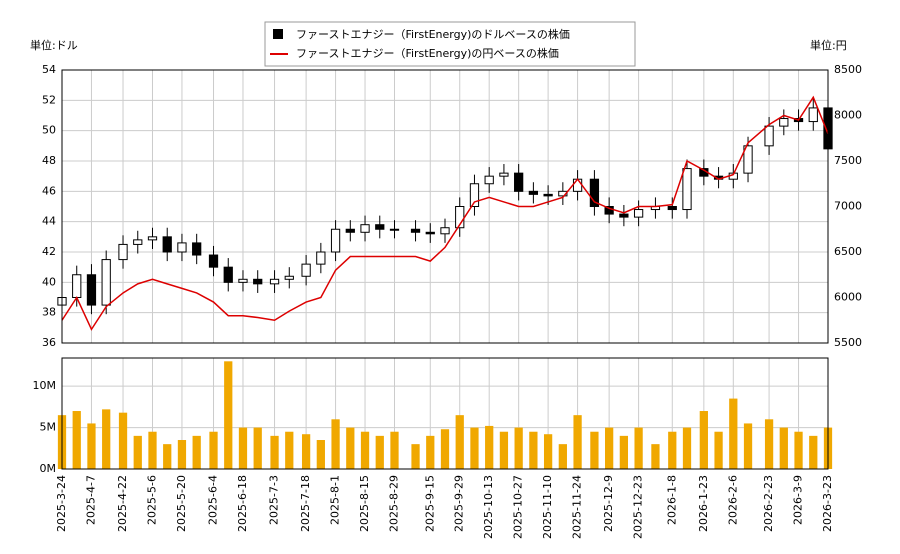 Image resolution: width=900 pixels, height=554 pixels. I want to click on x-tick-label: 2025-9-29, so click(459, 503).